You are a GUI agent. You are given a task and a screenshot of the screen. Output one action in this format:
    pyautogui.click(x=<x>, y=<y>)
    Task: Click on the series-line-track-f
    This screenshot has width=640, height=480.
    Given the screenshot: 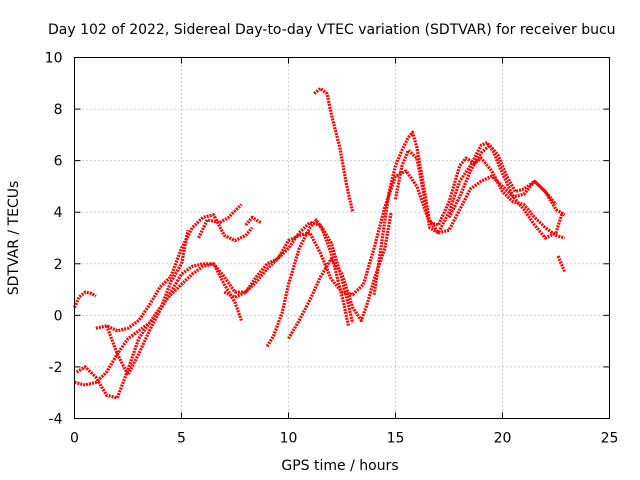 What is the action you would take?
    pyautogui.click(x=220, y=221)
    